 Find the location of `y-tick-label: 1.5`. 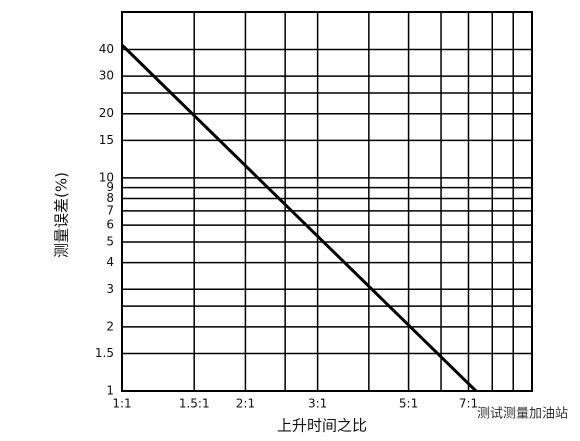

y-tick-label: 1.5 is located at coordinates (104, 353).